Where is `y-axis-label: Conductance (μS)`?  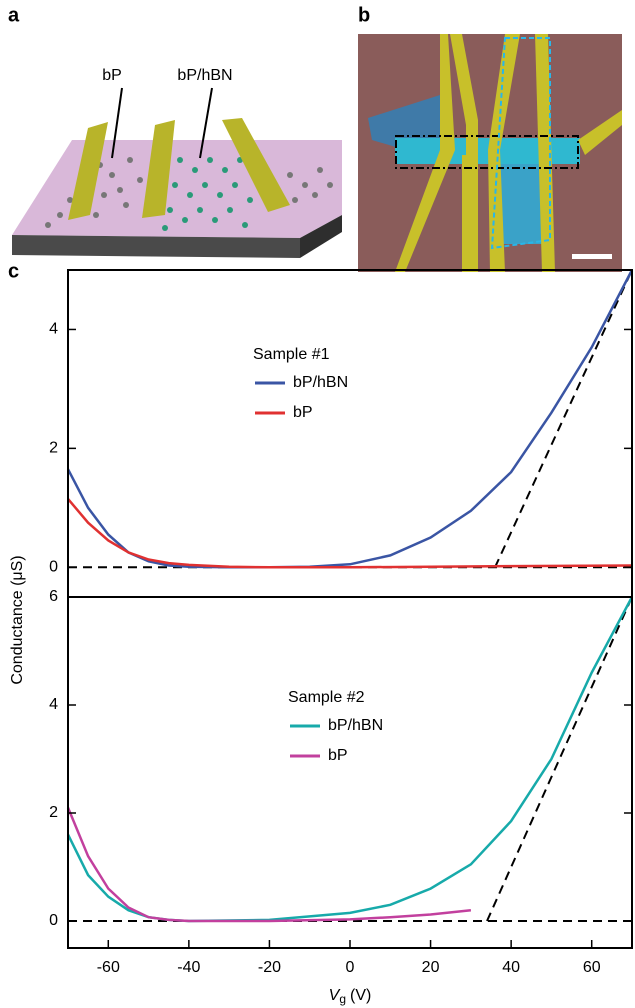 y-axis-label: Conductance (μS) is located at coordinates (17, 619).